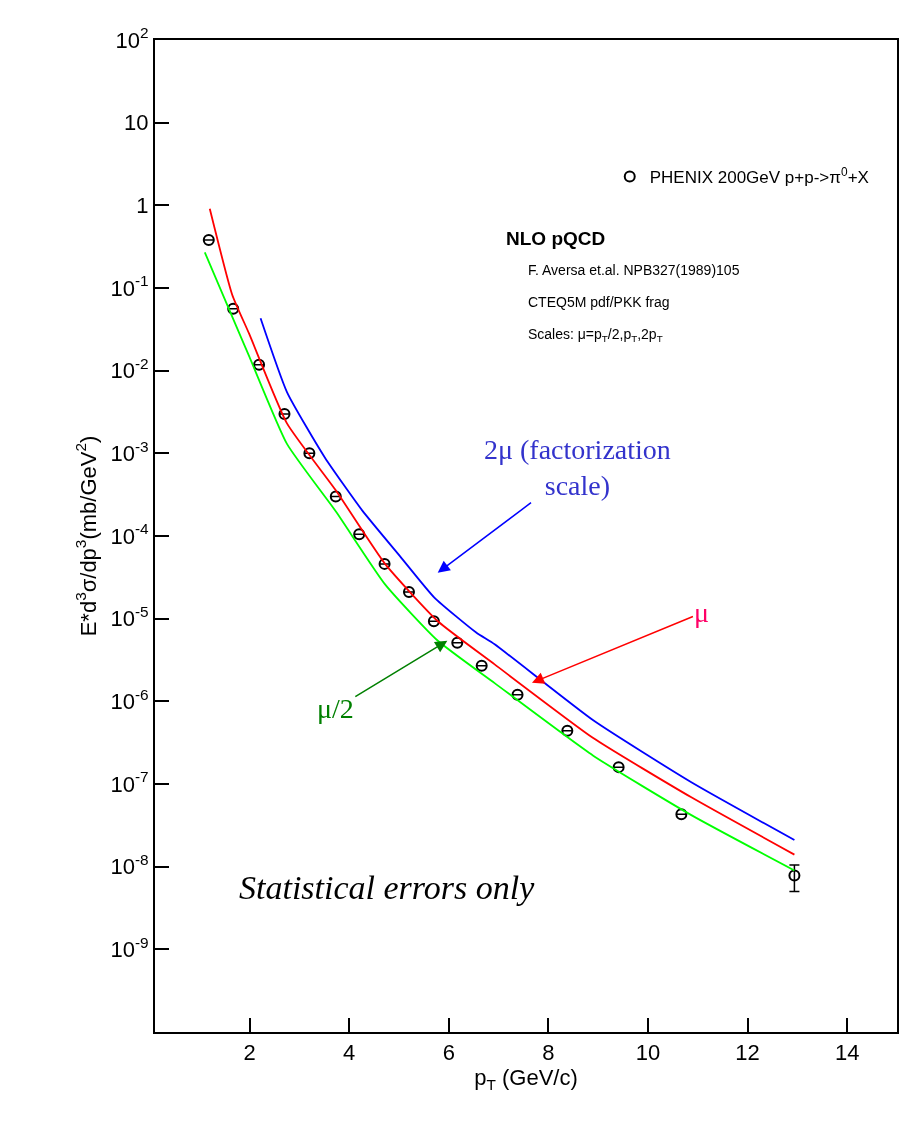  What do you see at coordinates (335, 708) in the screenshot?
I see `annotation: μ/2` at bounding box center [335, 708].